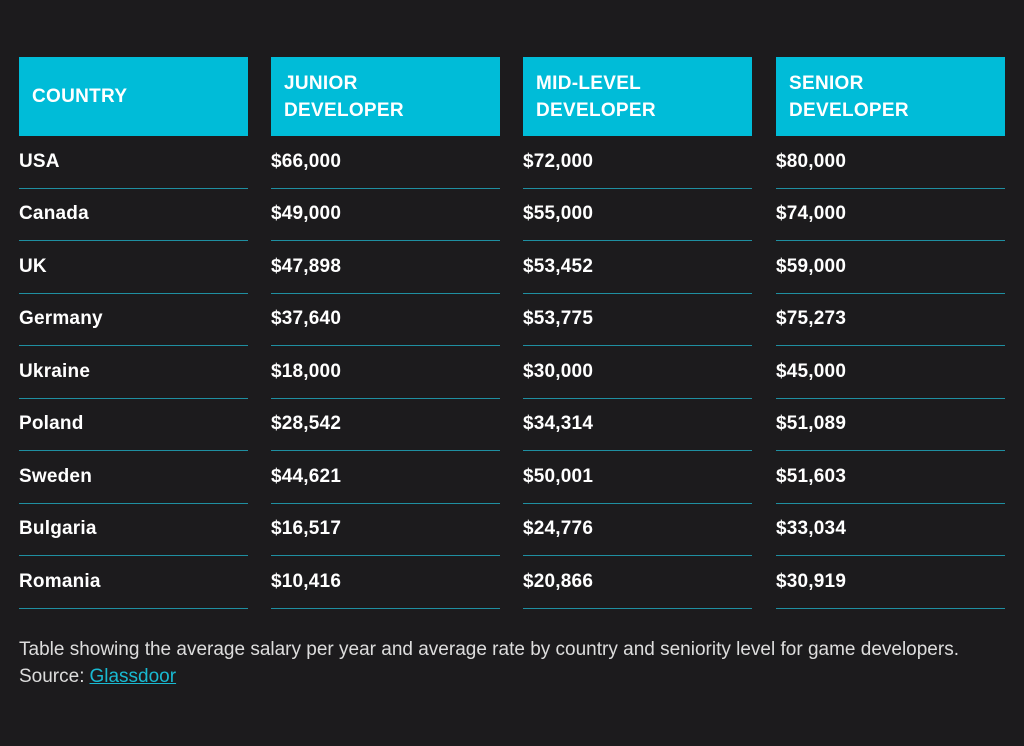 The image size is (1024, 746). I want to click on table-cell-text: $80,000, so click(811, 161).